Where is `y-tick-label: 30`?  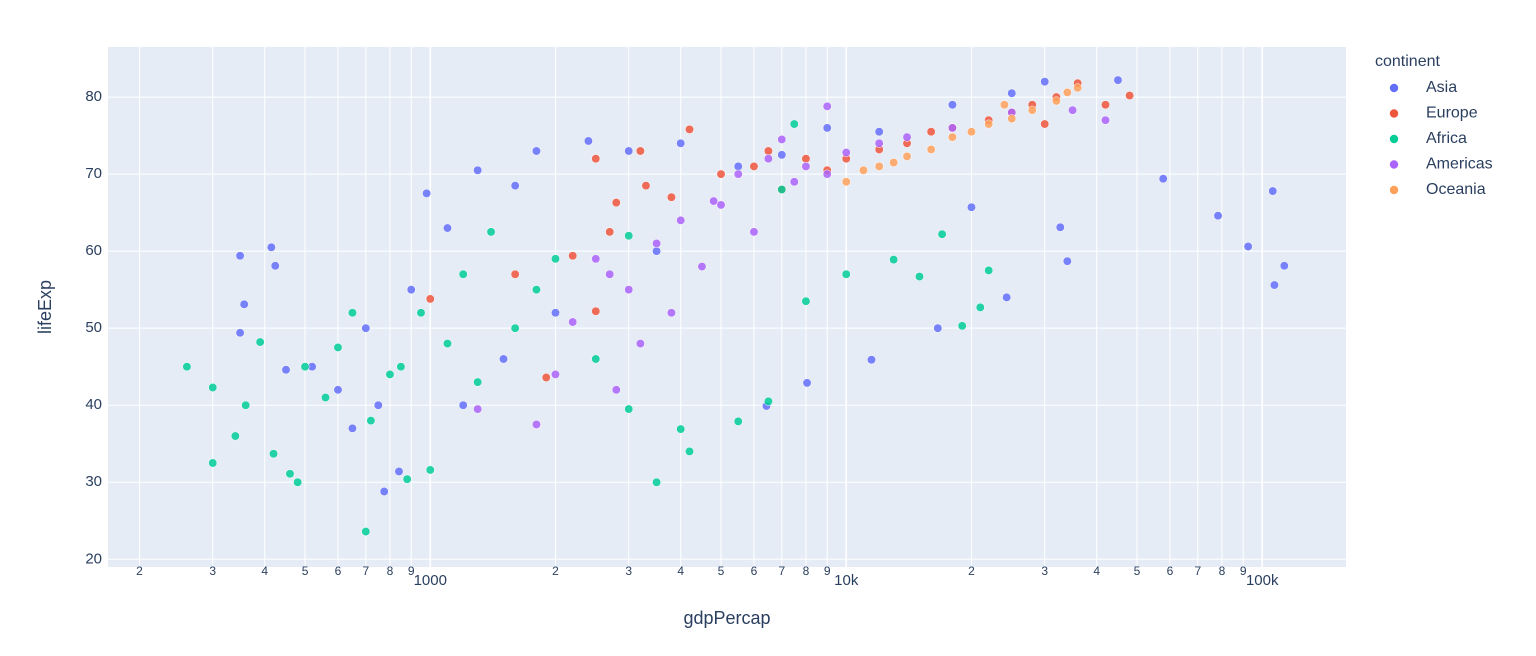
y-tick-label: 30 is located at coordinates (93, 481).